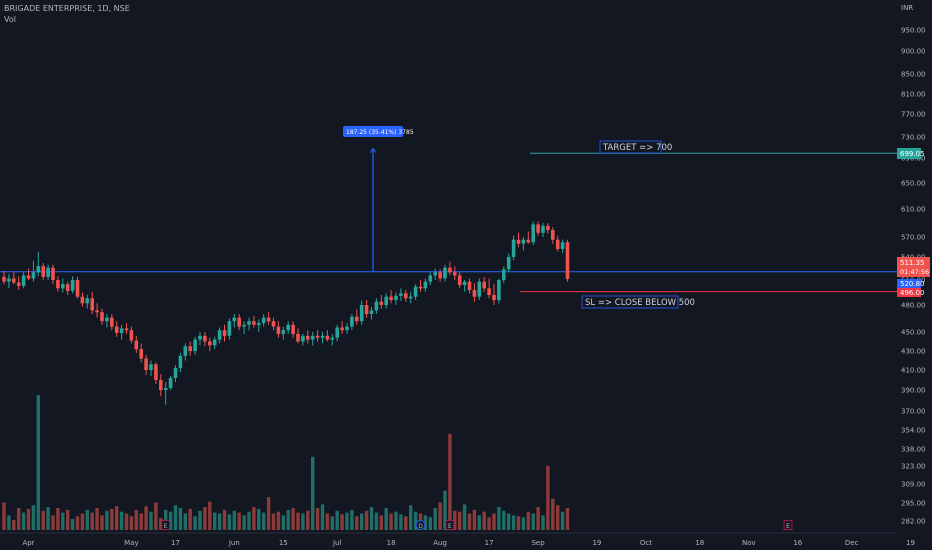 This screenshot has width=932, height=550. I want to click on symbol-title: BRIGADE ENTERPRISE, 1D, NSE, so click(67, 8).